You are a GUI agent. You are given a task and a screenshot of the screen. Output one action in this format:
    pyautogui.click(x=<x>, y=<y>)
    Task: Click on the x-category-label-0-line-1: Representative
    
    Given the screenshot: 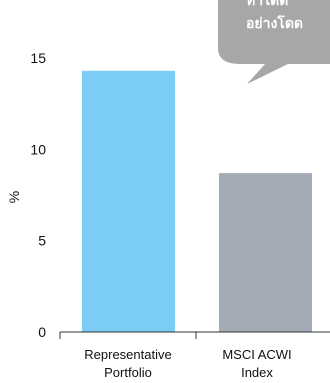 What is the action you would take?
    pyautogui.click(x=127, y=354)
    